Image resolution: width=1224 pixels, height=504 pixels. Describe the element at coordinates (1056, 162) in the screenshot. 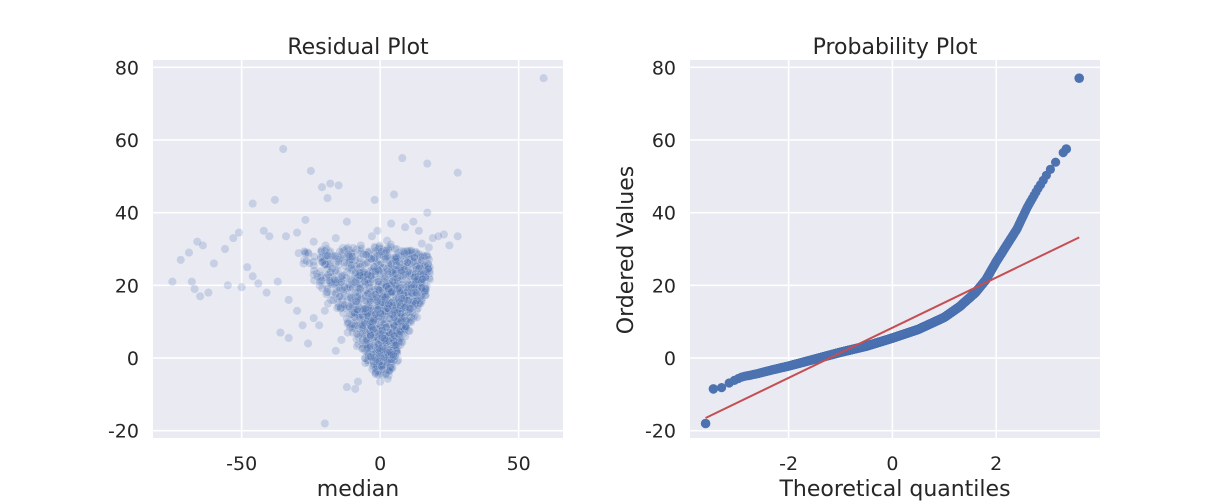

I see `quantile-point` at that location.